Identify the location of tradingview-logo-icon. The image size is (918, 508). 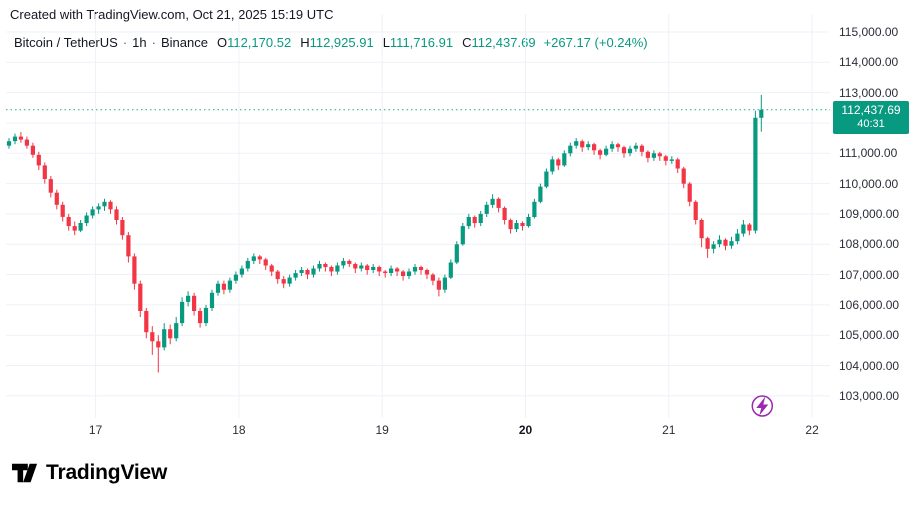
(25, 473).